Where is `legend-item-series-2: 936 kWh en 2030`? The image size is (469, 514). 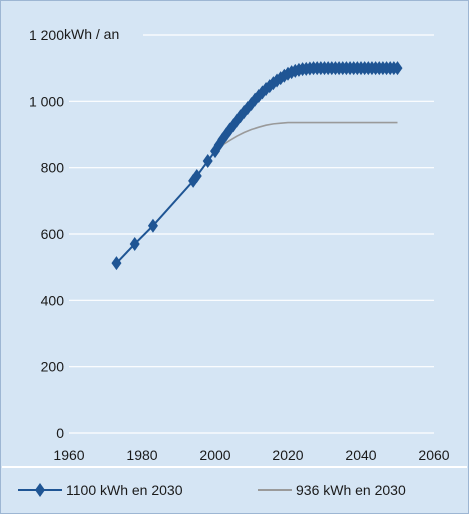 legend-item-series-2: 936 kWh en 2030 is located at coordinates (332, 490).